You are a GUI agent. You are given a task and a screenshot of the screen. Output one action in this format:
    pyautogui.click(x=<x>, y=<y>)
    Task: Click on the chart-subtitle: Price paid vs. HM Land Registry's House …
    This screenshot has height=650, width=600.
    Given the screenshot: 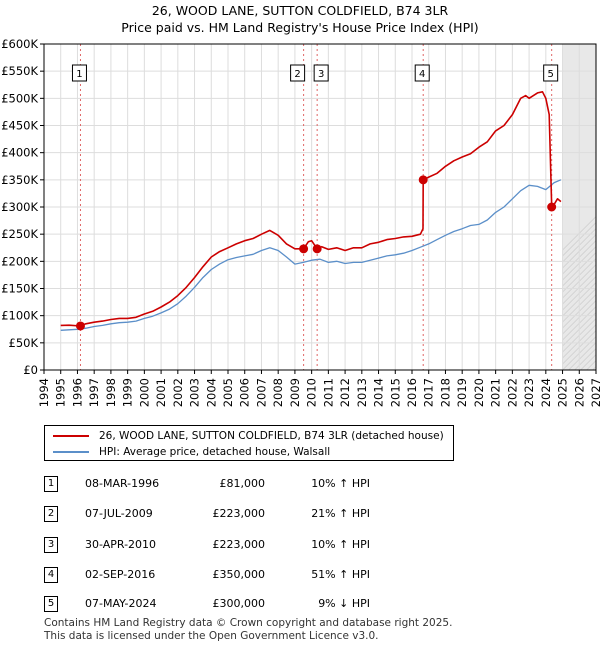 What is the action you would take?
    pyautogui.click(x=300, y=27)
    